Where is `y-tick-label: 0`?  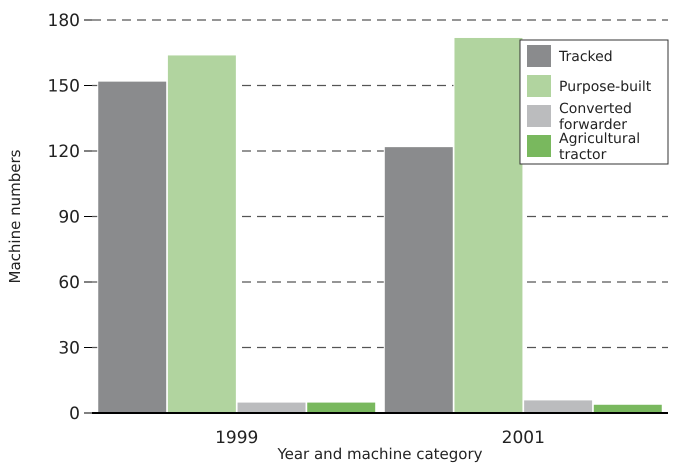
y-tick-label: 0 is located at coordinates (74, 414).